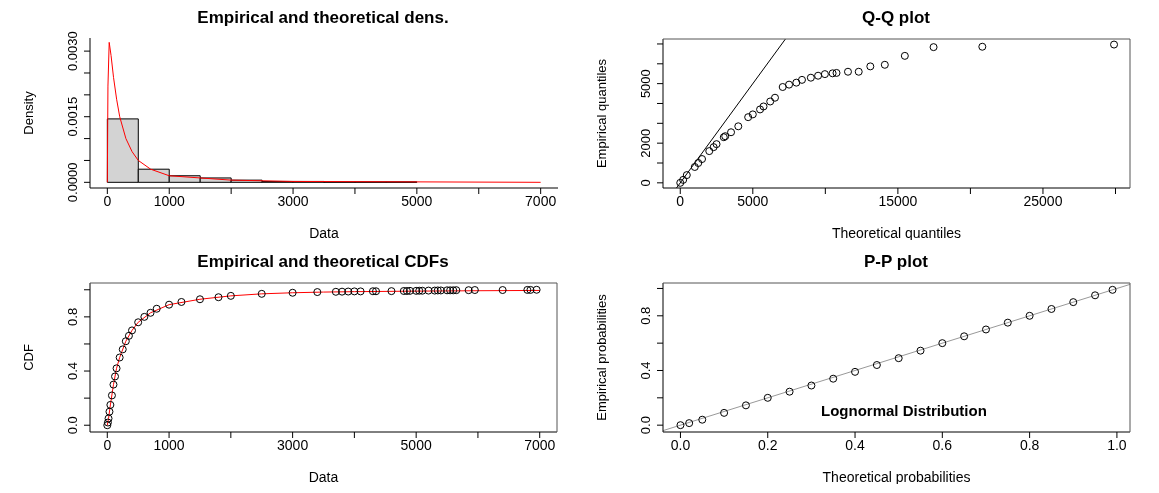 The width and height of the screenshot is (1159, 493). What do you see at coordinates (28, 112) in the screenshot?
I see `y-axis-title: Density` at bounding box center [28, 112].